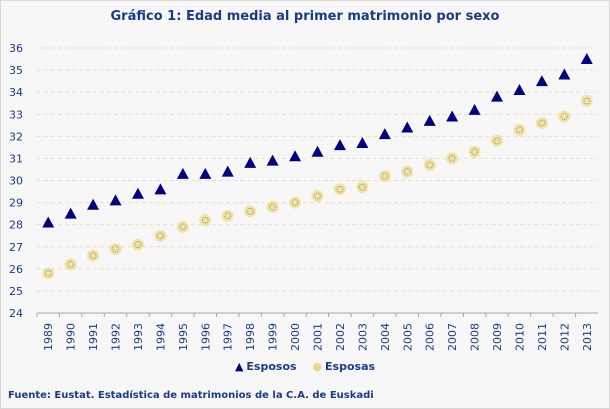  I want to click on legend-item-esposas: ● Esposas, so click(344, 366).